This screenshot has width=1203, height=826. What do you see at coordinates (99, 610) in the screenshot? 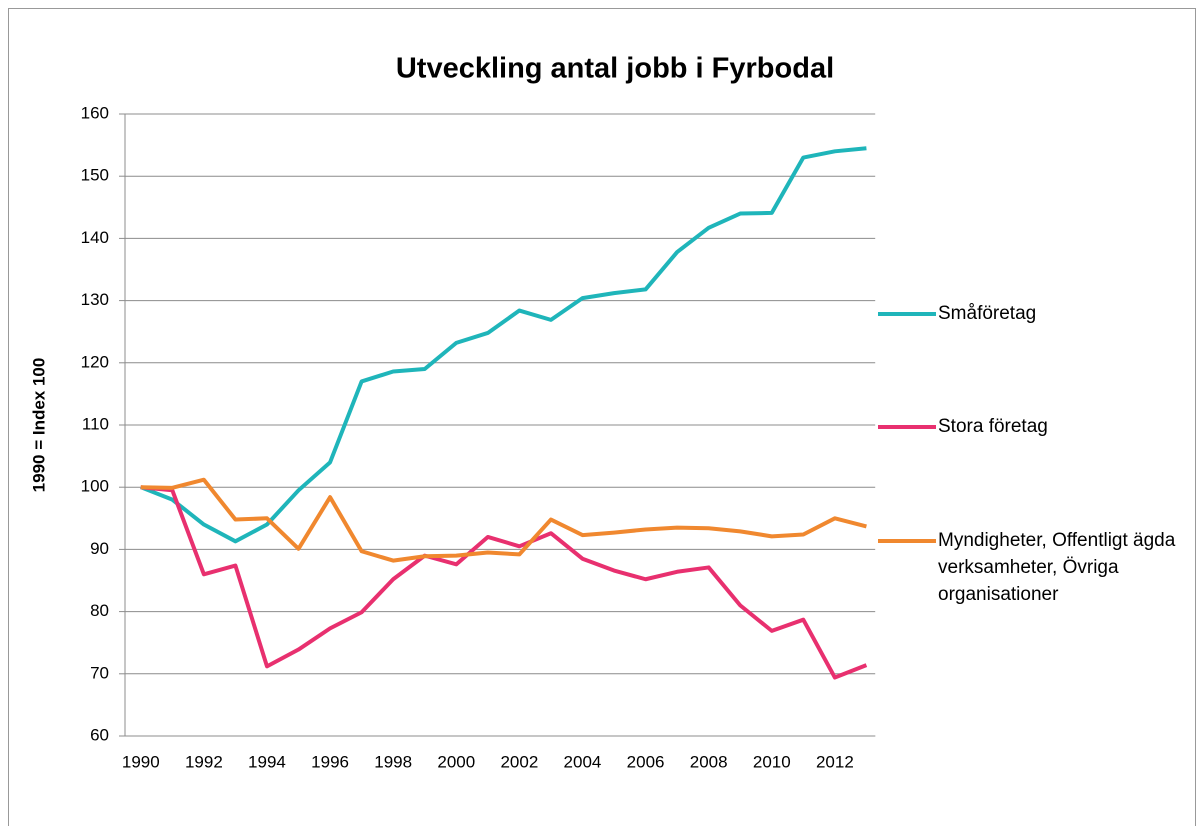
I see `y-tick-label: 80` at bounding box center [99, 610].